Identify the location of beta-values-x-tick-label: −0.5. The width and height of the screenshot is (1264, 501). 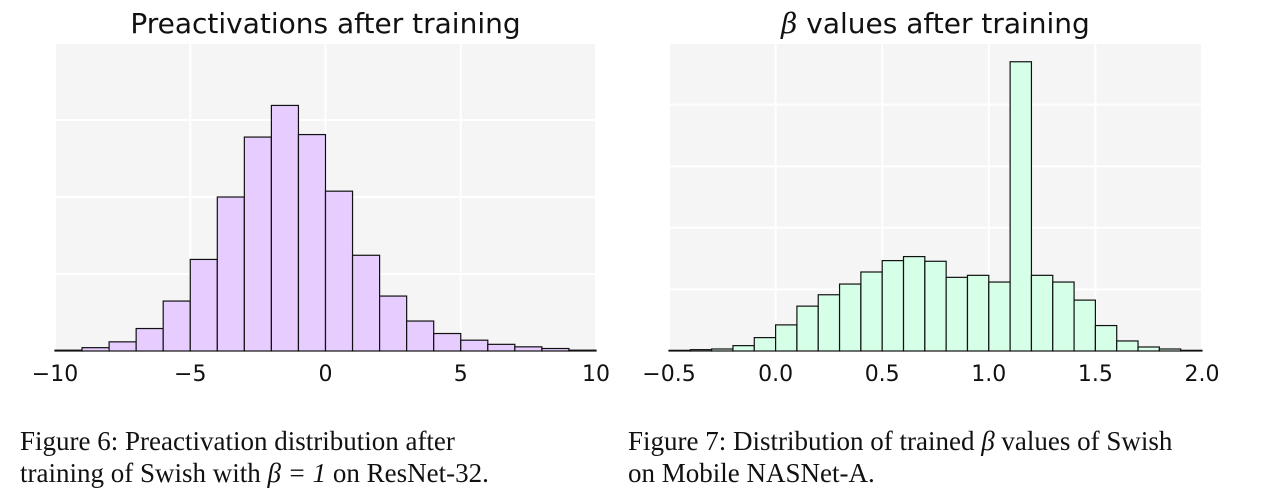
(668, 374).